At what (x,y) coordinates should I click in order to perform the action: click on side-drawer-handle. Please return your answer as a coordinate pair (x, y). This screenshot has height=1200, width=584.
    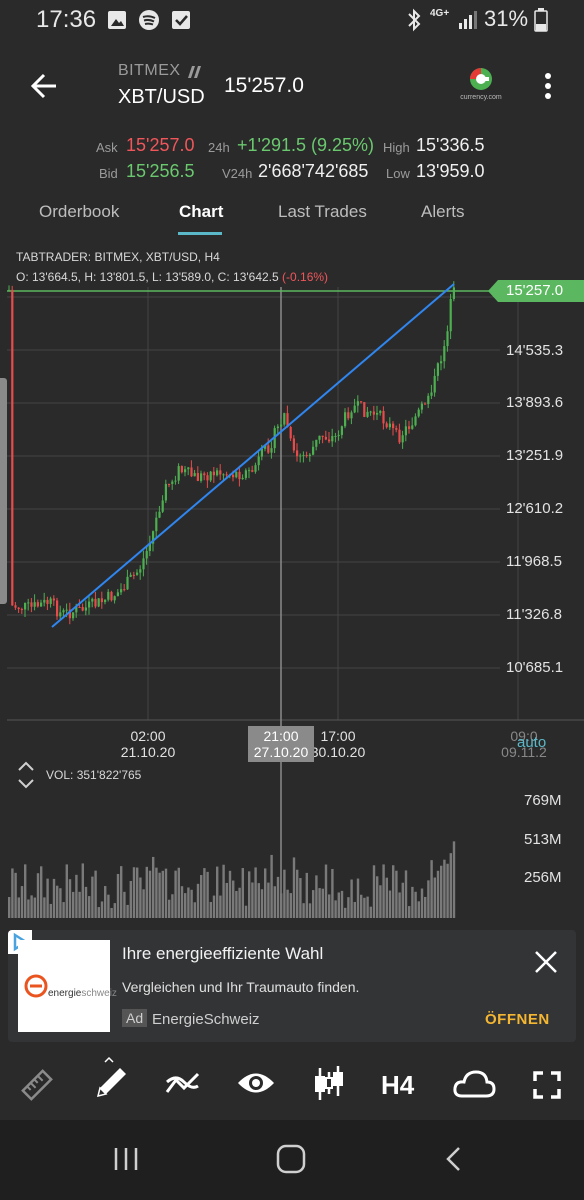
    Looking at the image, I should click on (3, 491).